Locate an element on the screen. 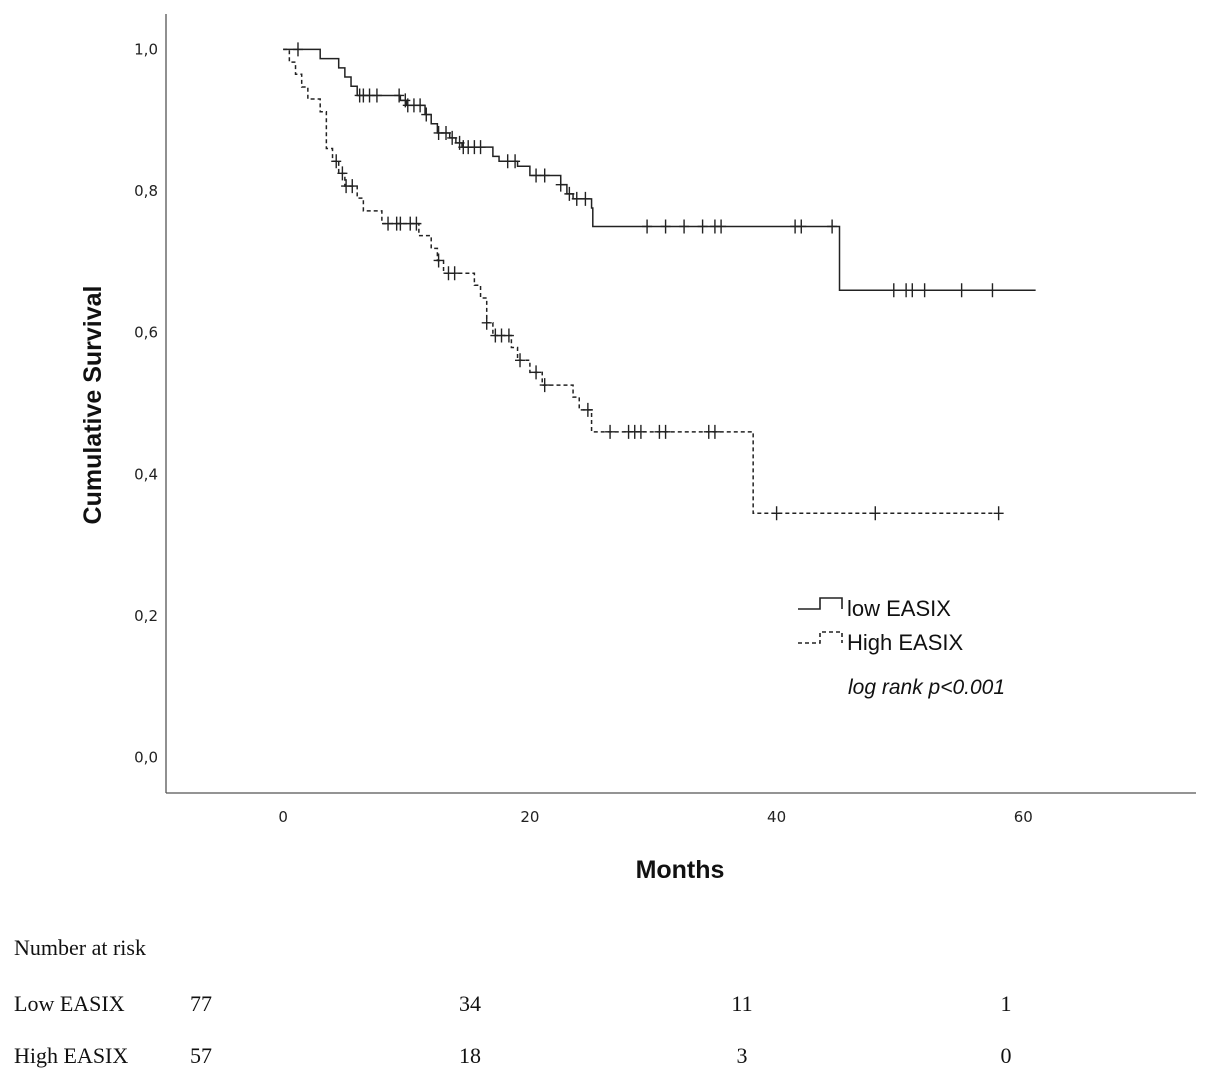 The width and height of the screenshot is (1207, 1083). legend: low EASIX High EASIX is located at coordinates (880, 625).